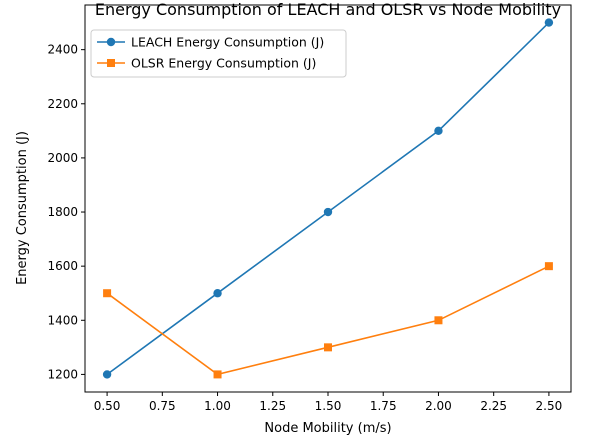 The image size is (602, 445). I want to click on x-tick-label: 0.75, so click(162, 406).